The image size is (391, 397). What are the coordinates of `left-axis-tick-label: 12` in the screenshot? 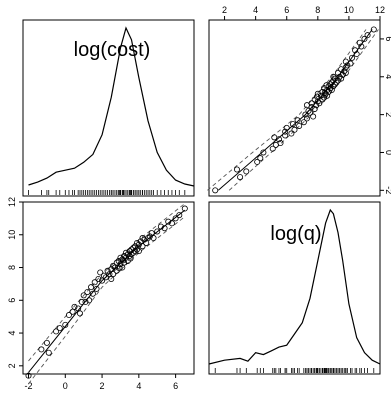 It's located at (12, 202).